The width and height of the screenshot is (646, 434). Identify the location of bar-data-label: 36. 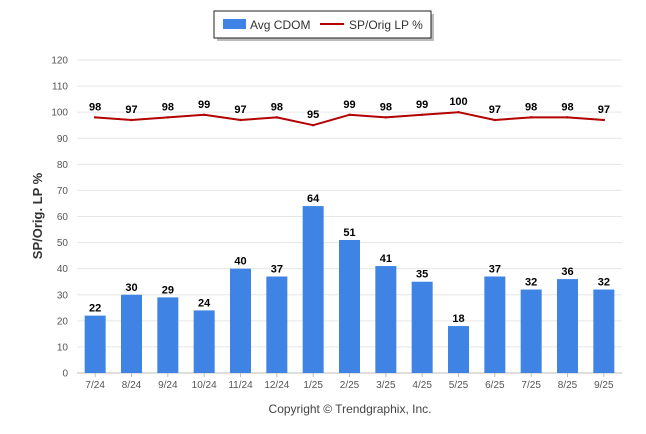
(567, 272).